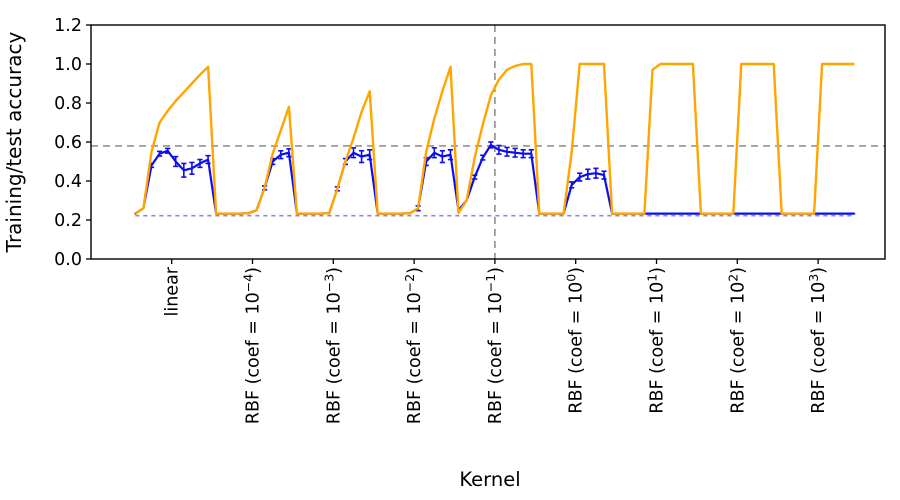 This screenshot has width=900, height=500. What do you see at coordinates (68, 221) in the screenshot?
I see `y-tick-label: 0.2` at bounding box center [68, 221].